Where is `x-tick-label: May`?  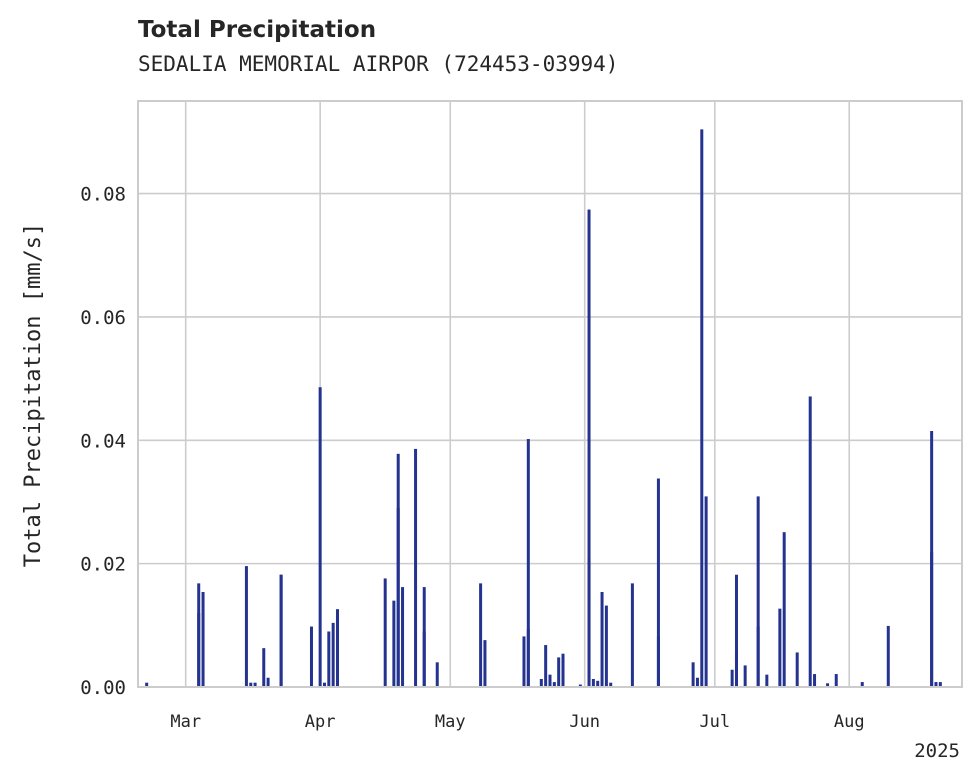
x-tick-label: May is located at coordinates (450, 722).